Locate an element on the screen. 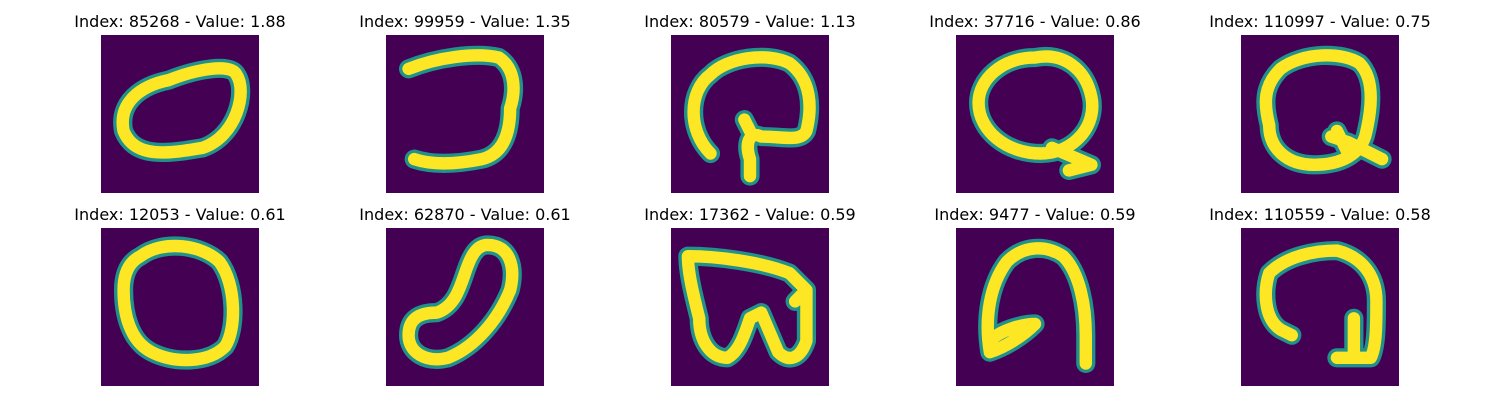 This screenshot has height=400, width=1500. digit-image-arch-with-stem is located at coordinates (1320, 307).